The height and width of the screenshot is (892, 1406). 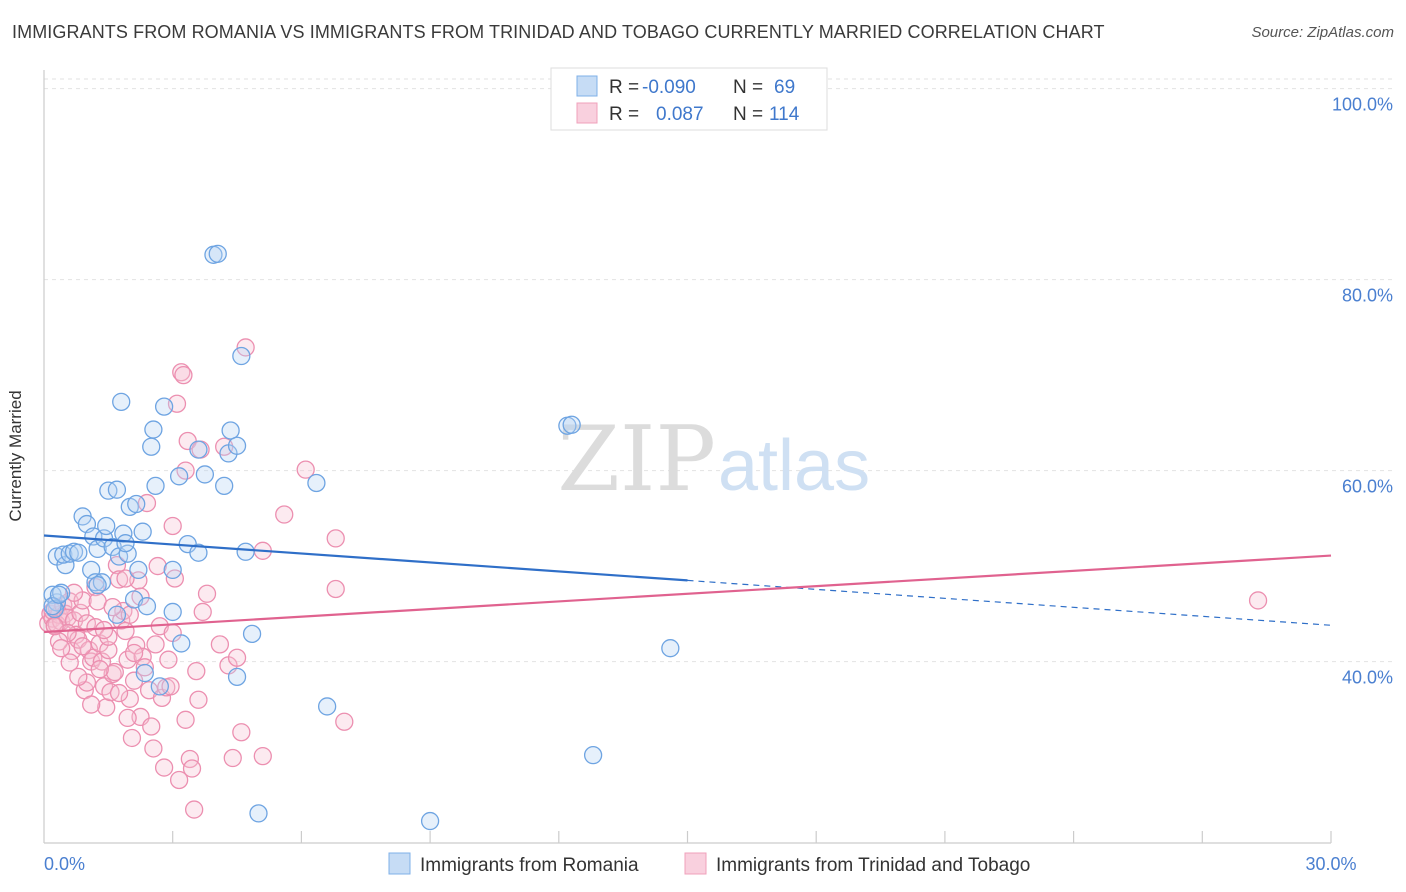 What do you see at coordinates (1362, 105) in the screenshot?
I see `y-tick-label: 100.0%` at bounding box center [1362, 105].